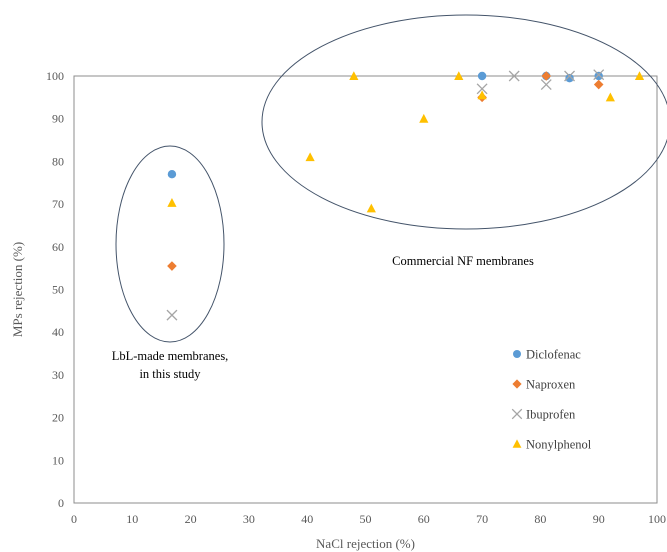 The image size is (667, 552). Describe the element at coordinates (191, 519) in the screenshot. I see `x-tick-label: 20` at that location.